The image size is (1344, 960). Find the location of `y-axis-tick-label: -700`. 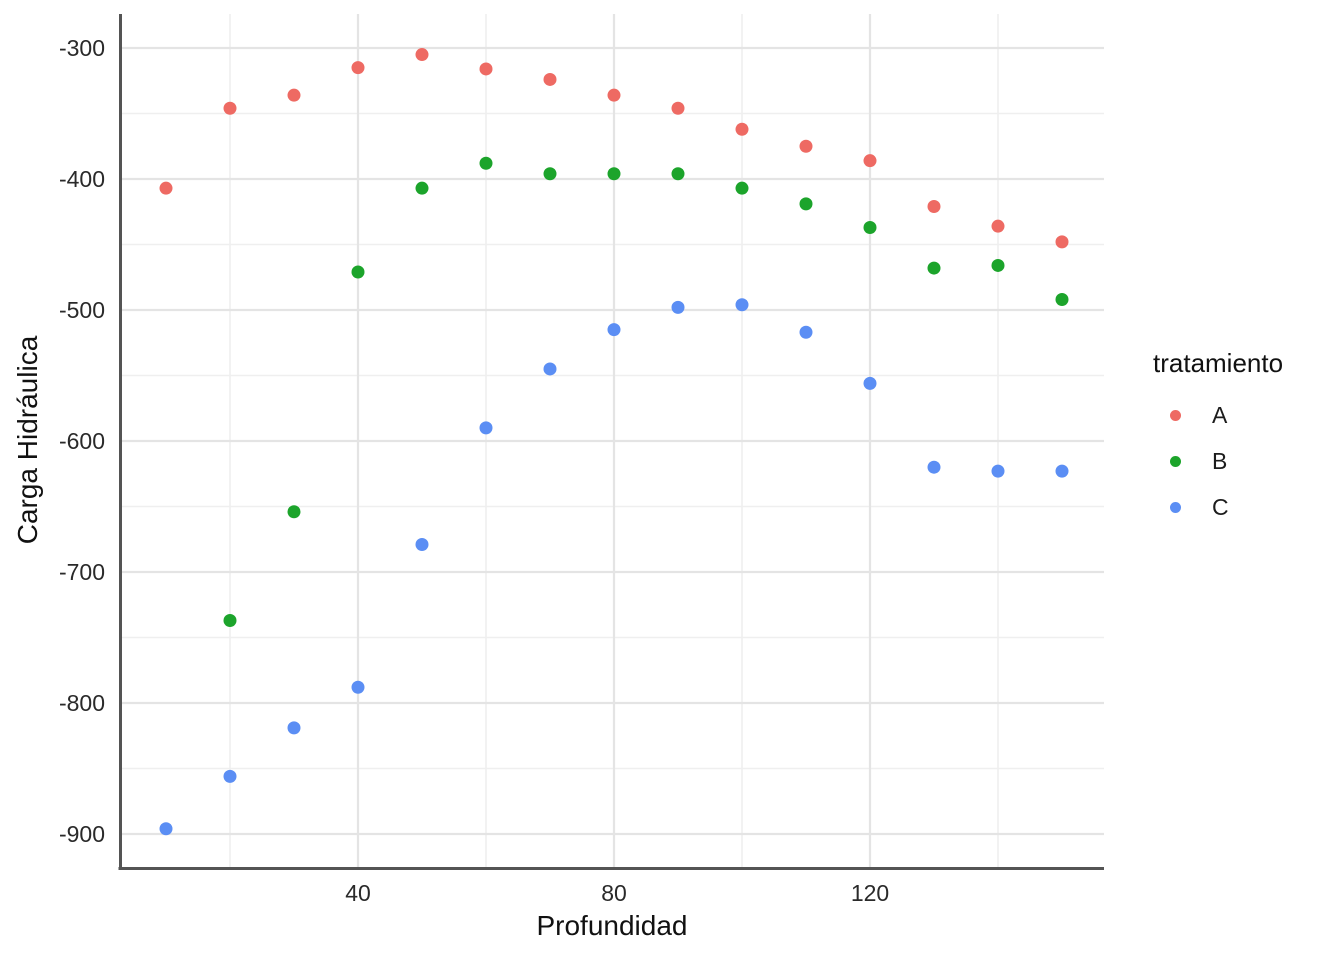

y-axis-tick-label: -700 is located at coordinates (82, 572).